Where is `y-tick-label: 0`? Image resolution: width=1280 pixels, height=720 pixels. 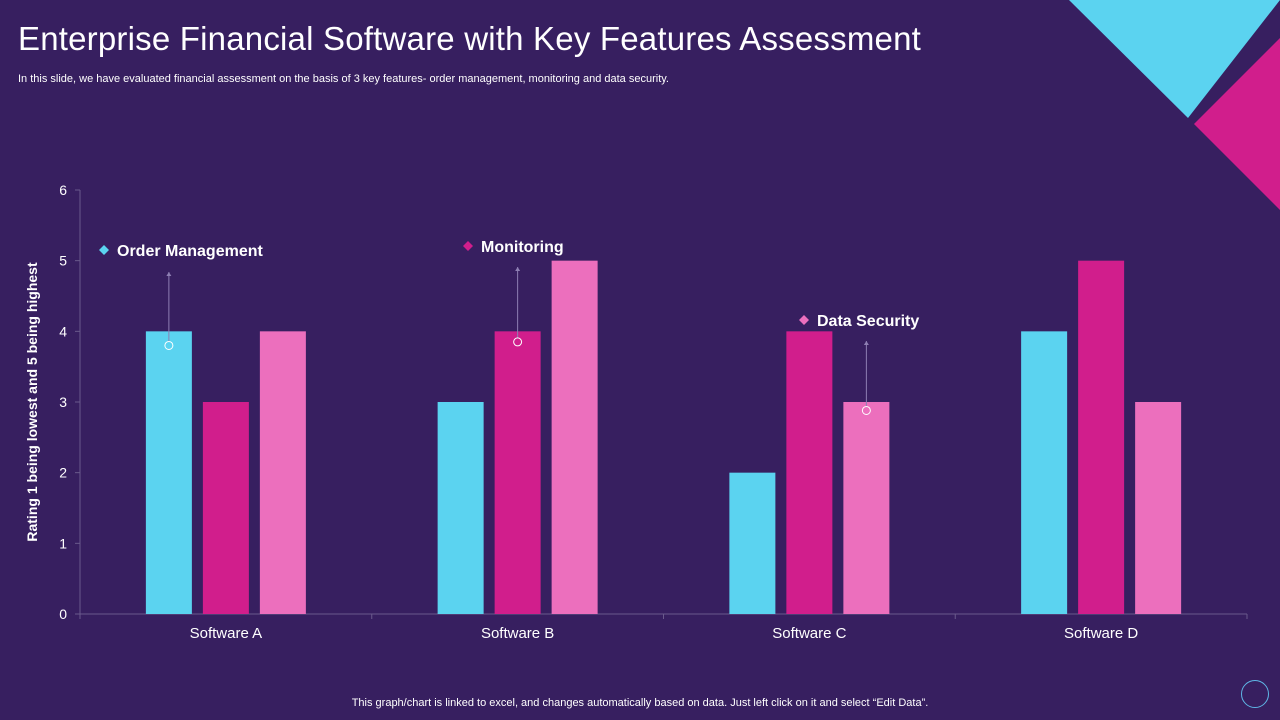 y-tick-label: 0 is located at coordinates (63, 614).